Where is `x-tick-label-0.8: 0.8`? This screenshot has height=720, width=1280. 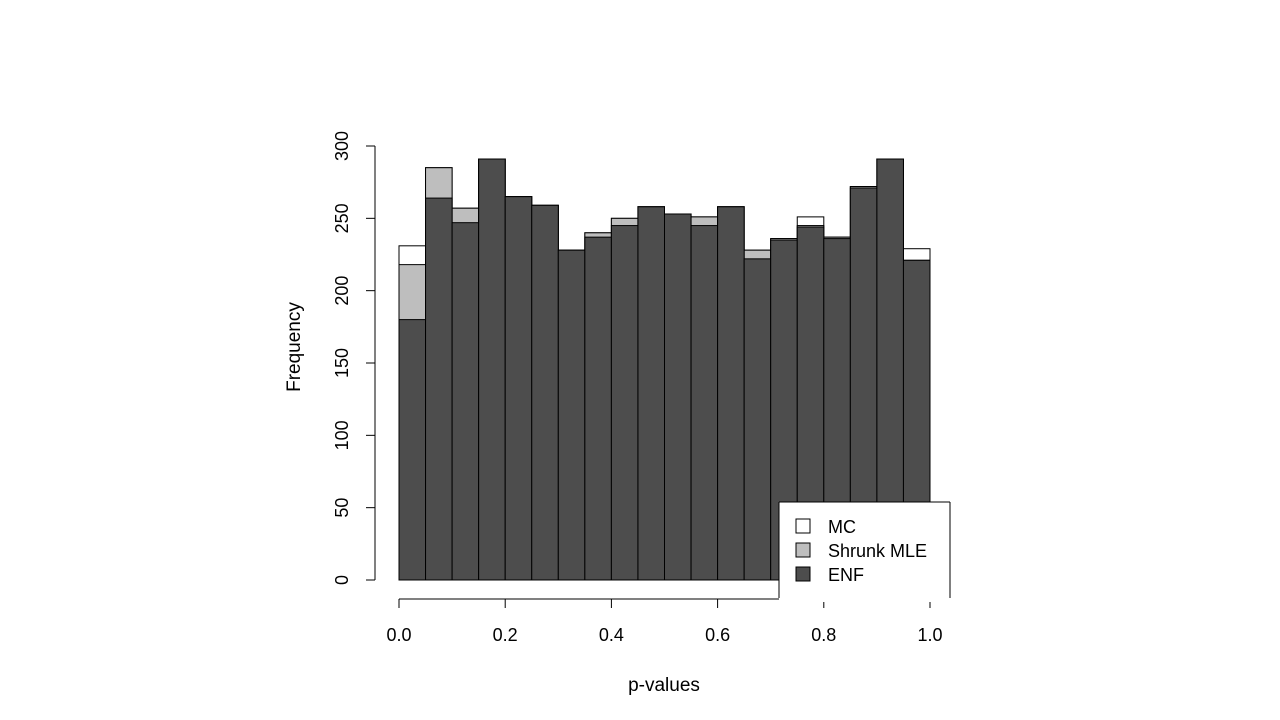 x-tick-label-0.8: 0.8 is located at coordinates (823, 635).